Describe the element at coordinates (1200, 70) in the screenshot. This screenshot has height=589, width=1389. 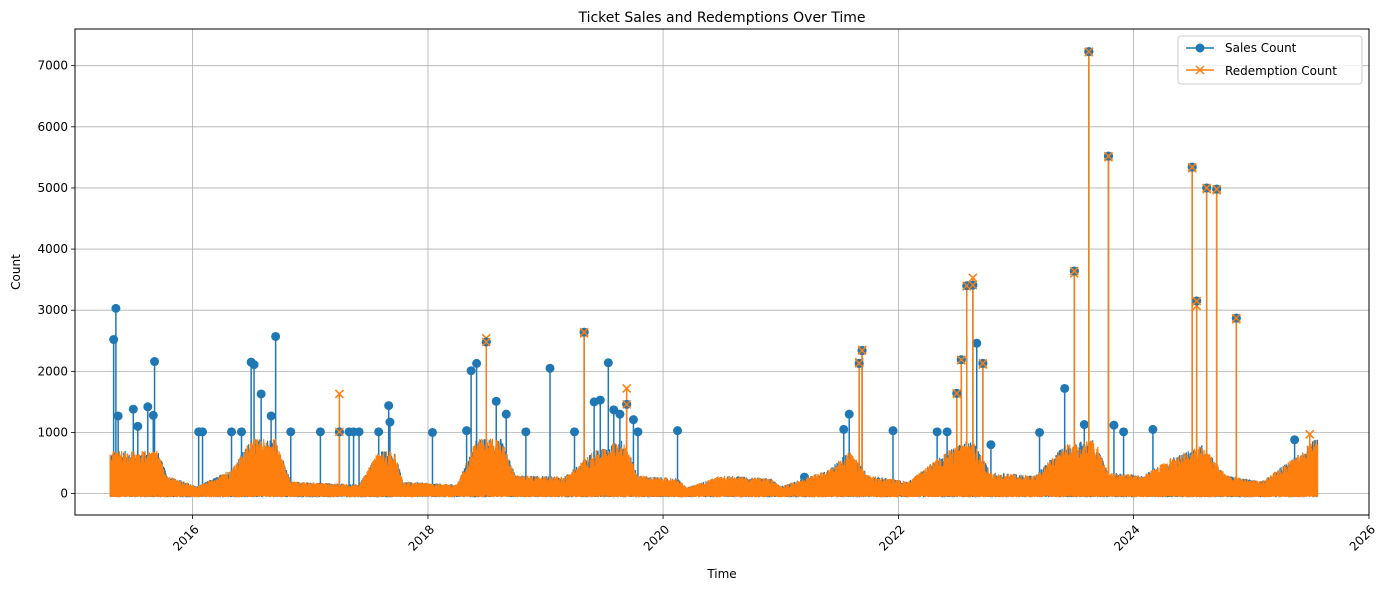
I see `legend-redemption-marker` at that location.